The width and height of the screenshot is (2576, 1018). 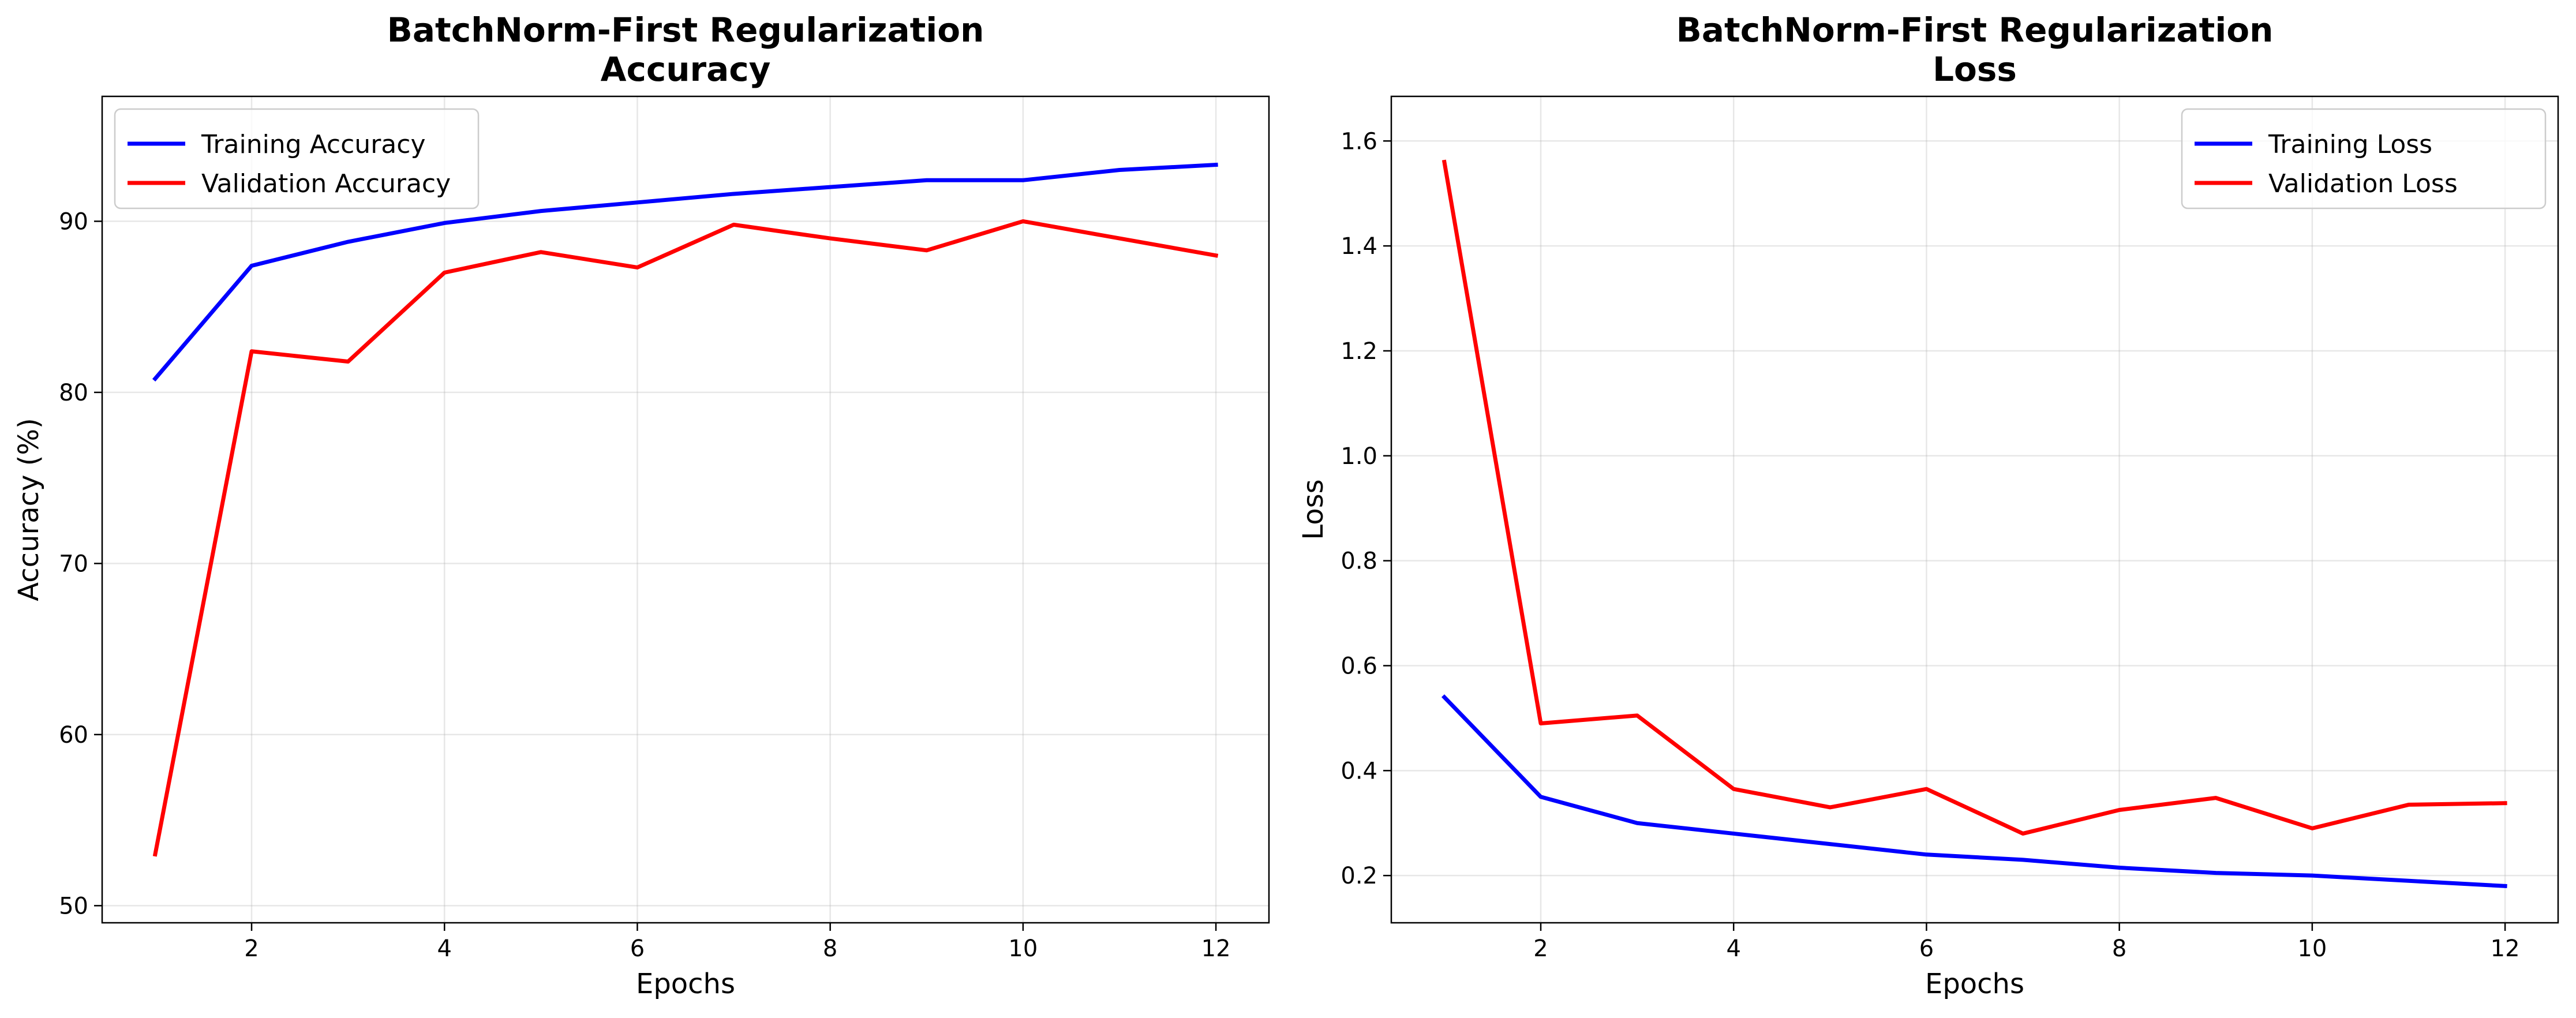 What do you see at coordinates (29, 509) in the screenshot?
I see `y-axis-label: Accuracy (%)` at bounding box center [29, 509].